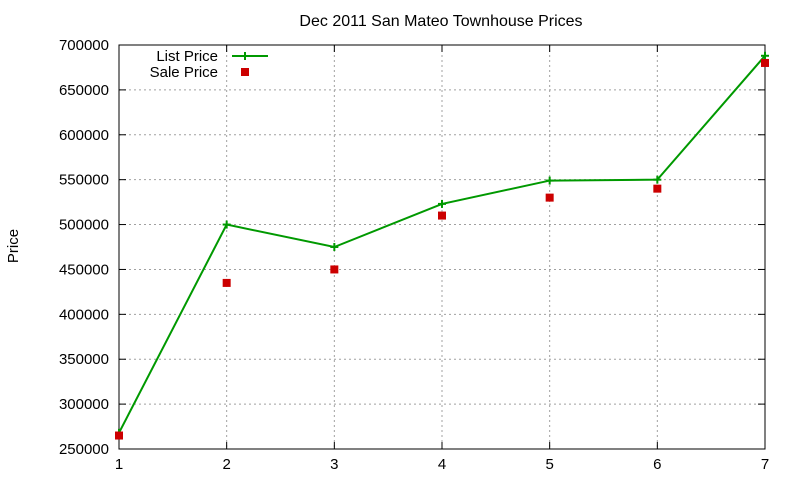 The image size is (800, 480). I want to click on x-tick-label: 1, so click(119, 464).